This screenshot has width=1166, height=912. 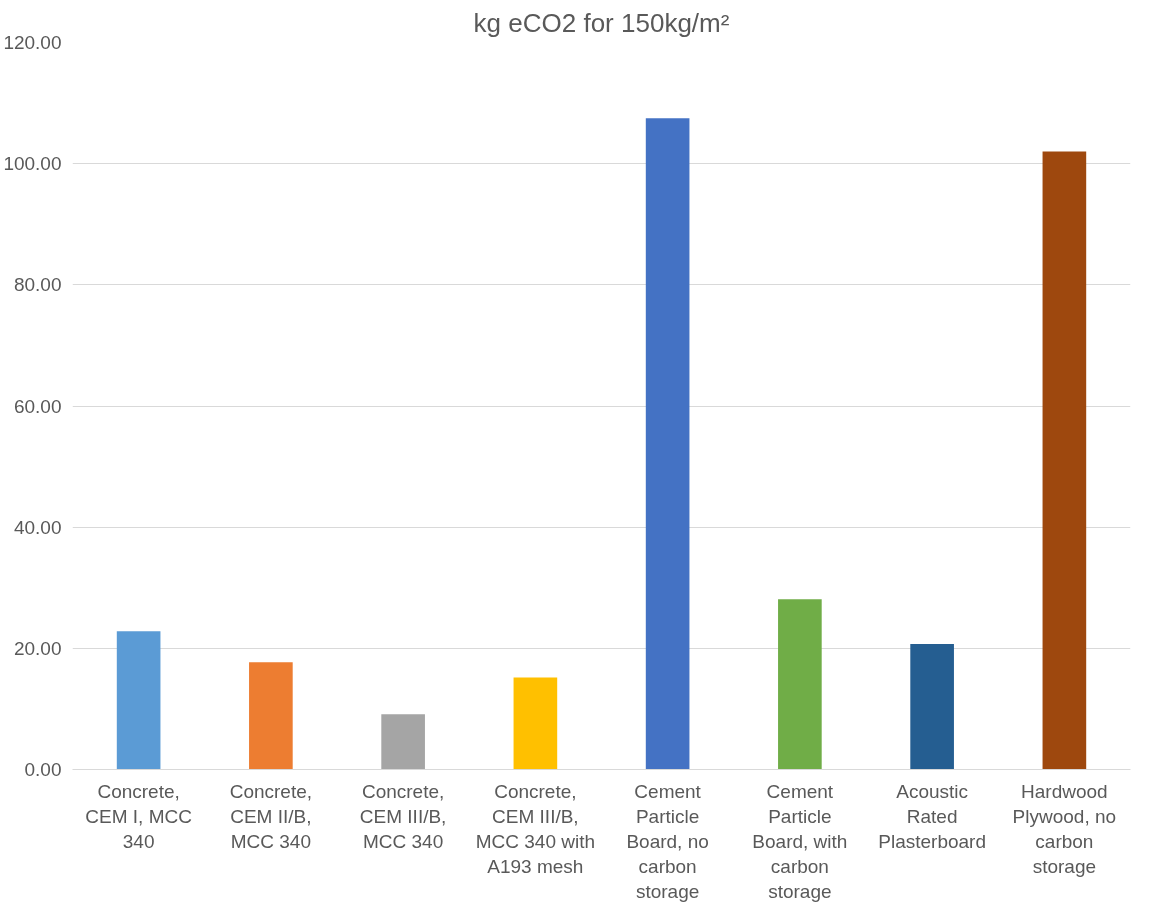 I want to click on chart-title: kg eCO2 for 150kg/m², so click(x=601, y=22).